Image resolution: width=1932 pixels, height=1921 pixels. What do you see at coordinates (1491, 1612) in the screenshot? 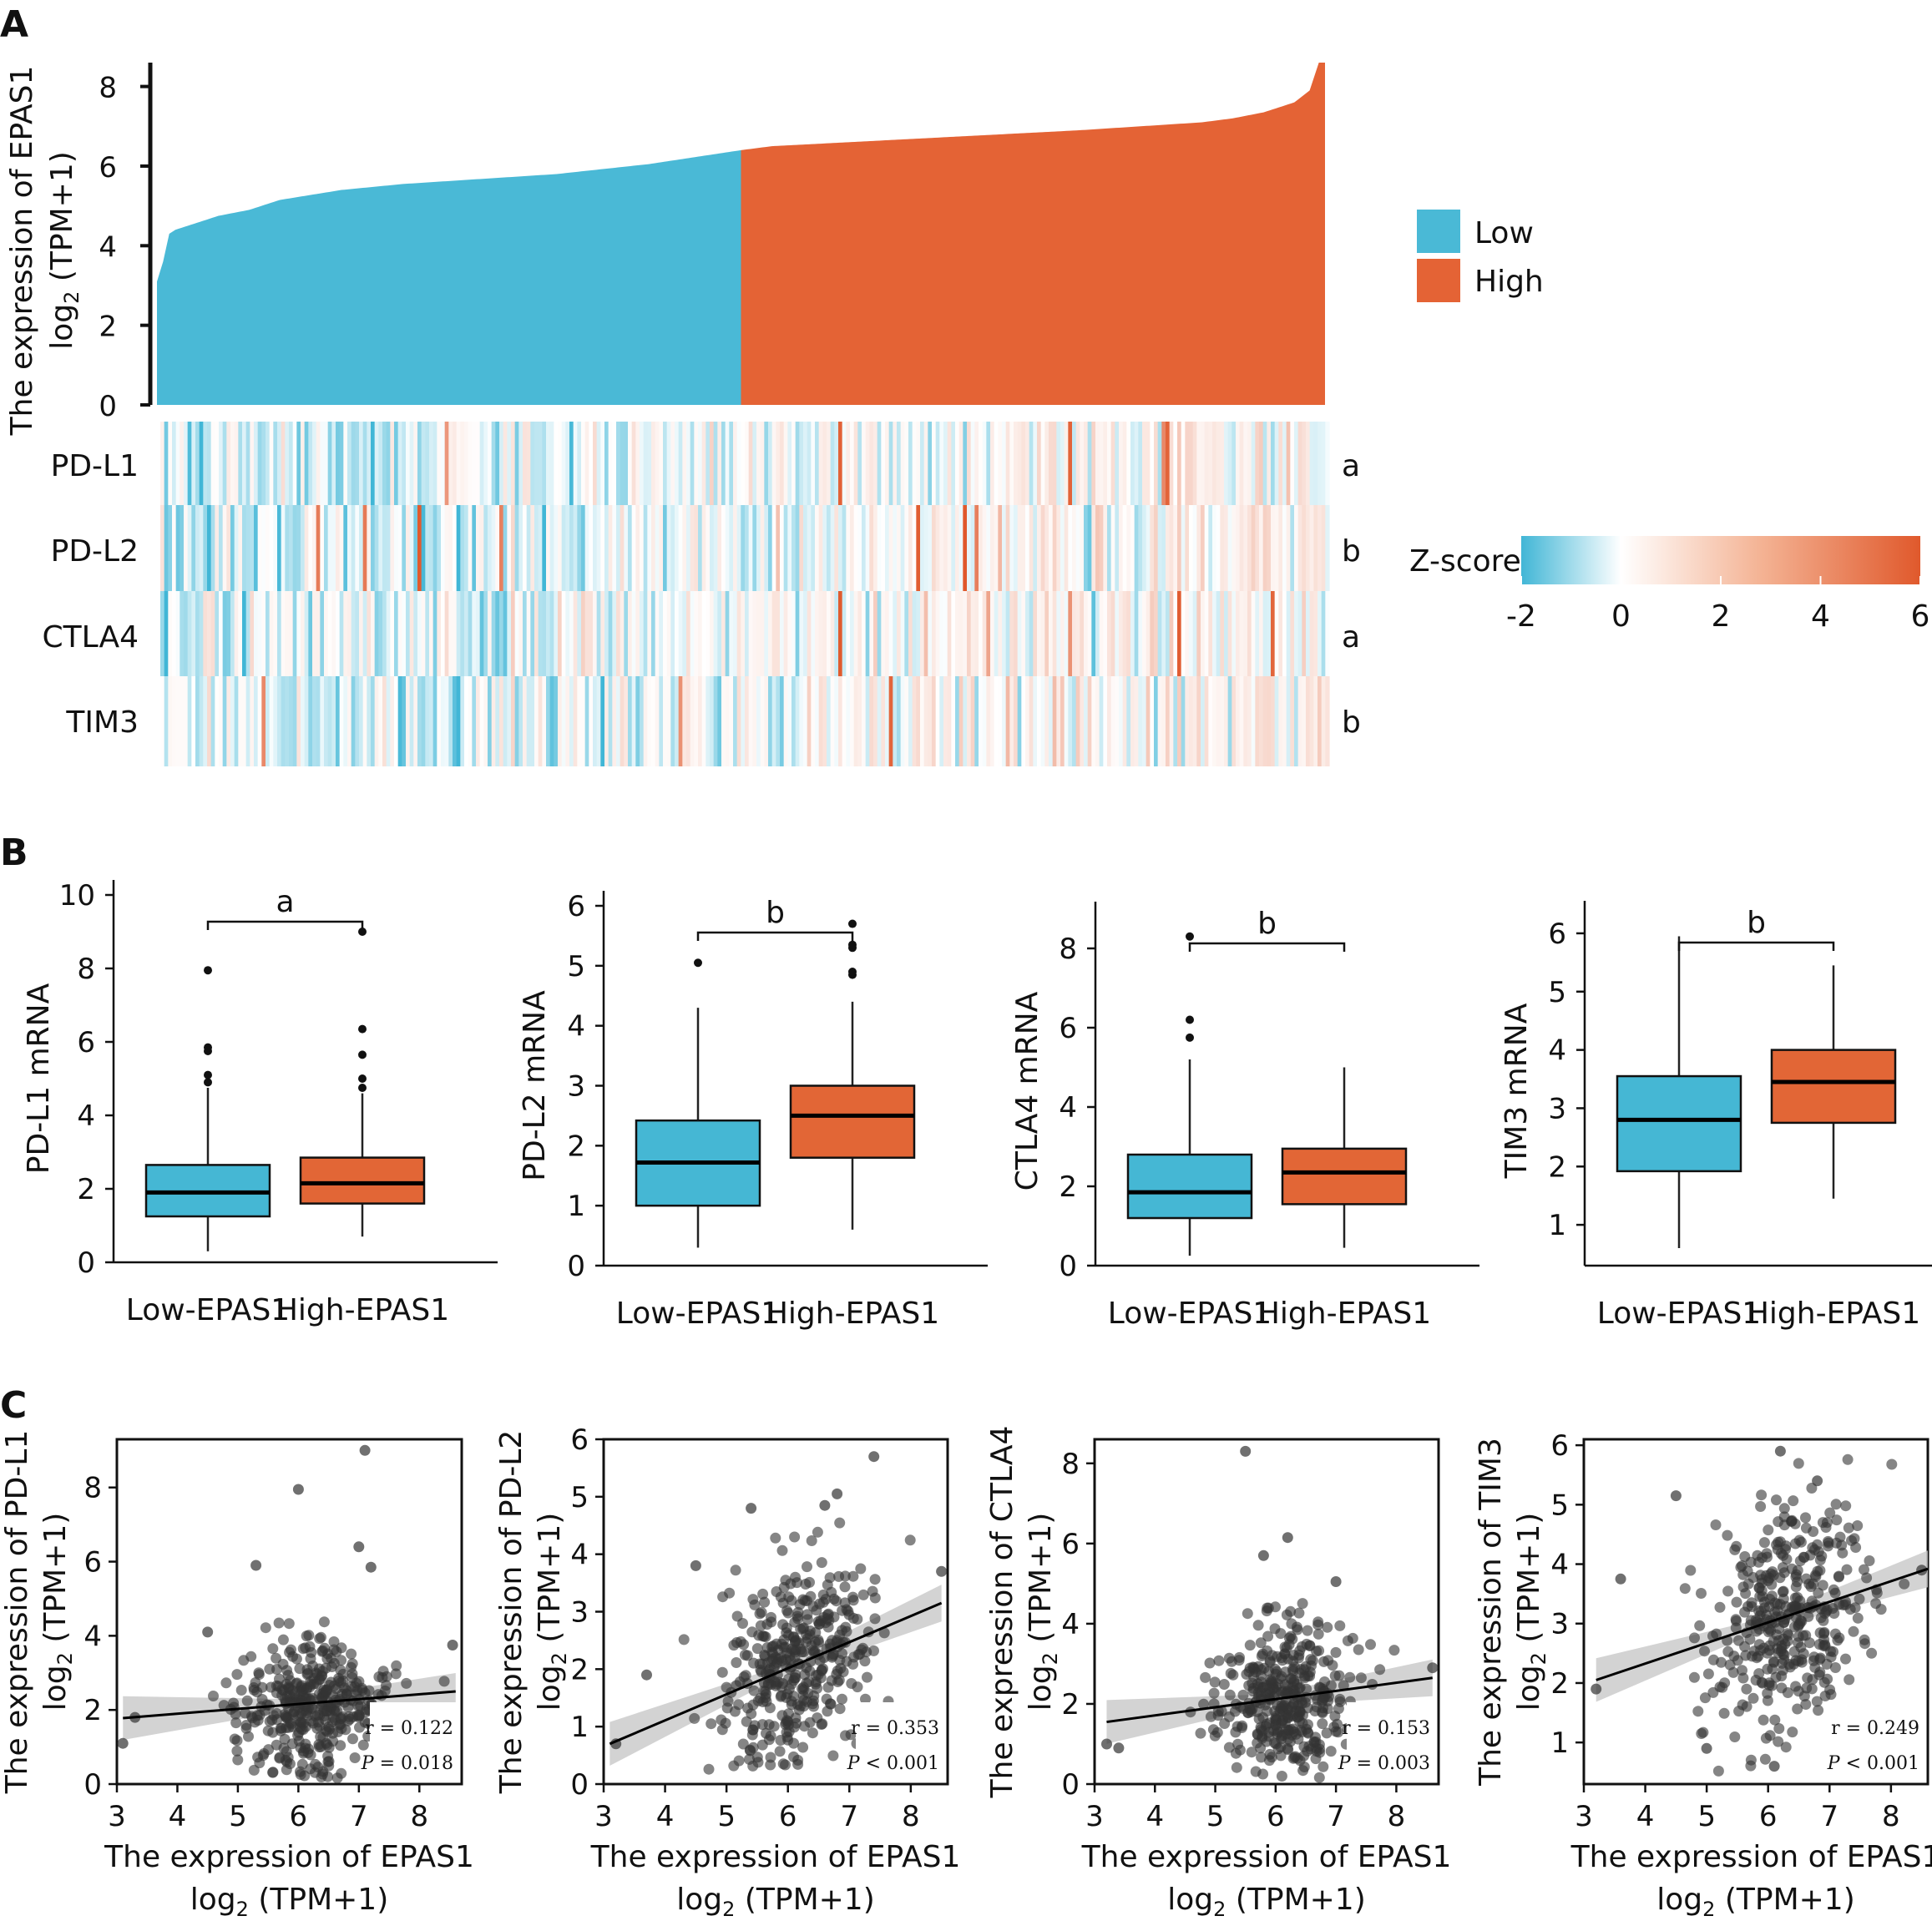
I see `scatter-y-label-line1: The expression of TIM3` at bounding box center [1491, 1612].